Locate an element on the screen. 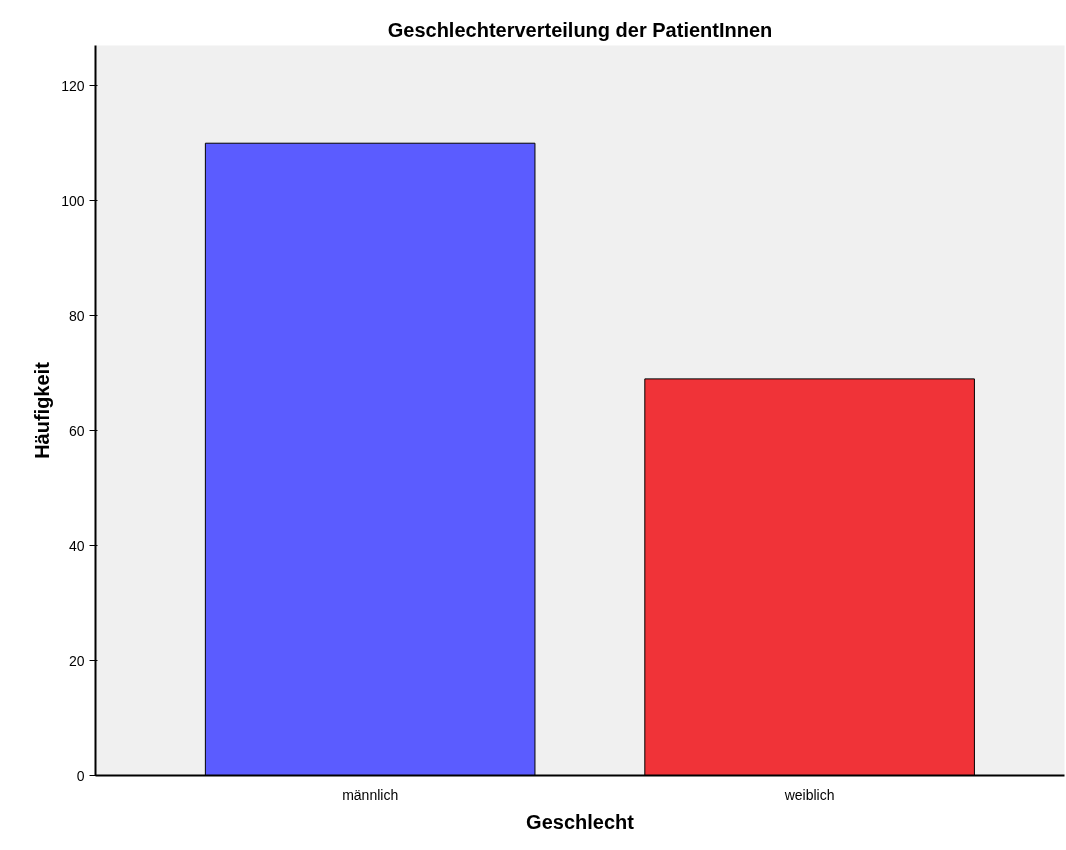 This screenshot has height=850, width=1066. y-tick-label: 100 is located at coordinates (73, 200).